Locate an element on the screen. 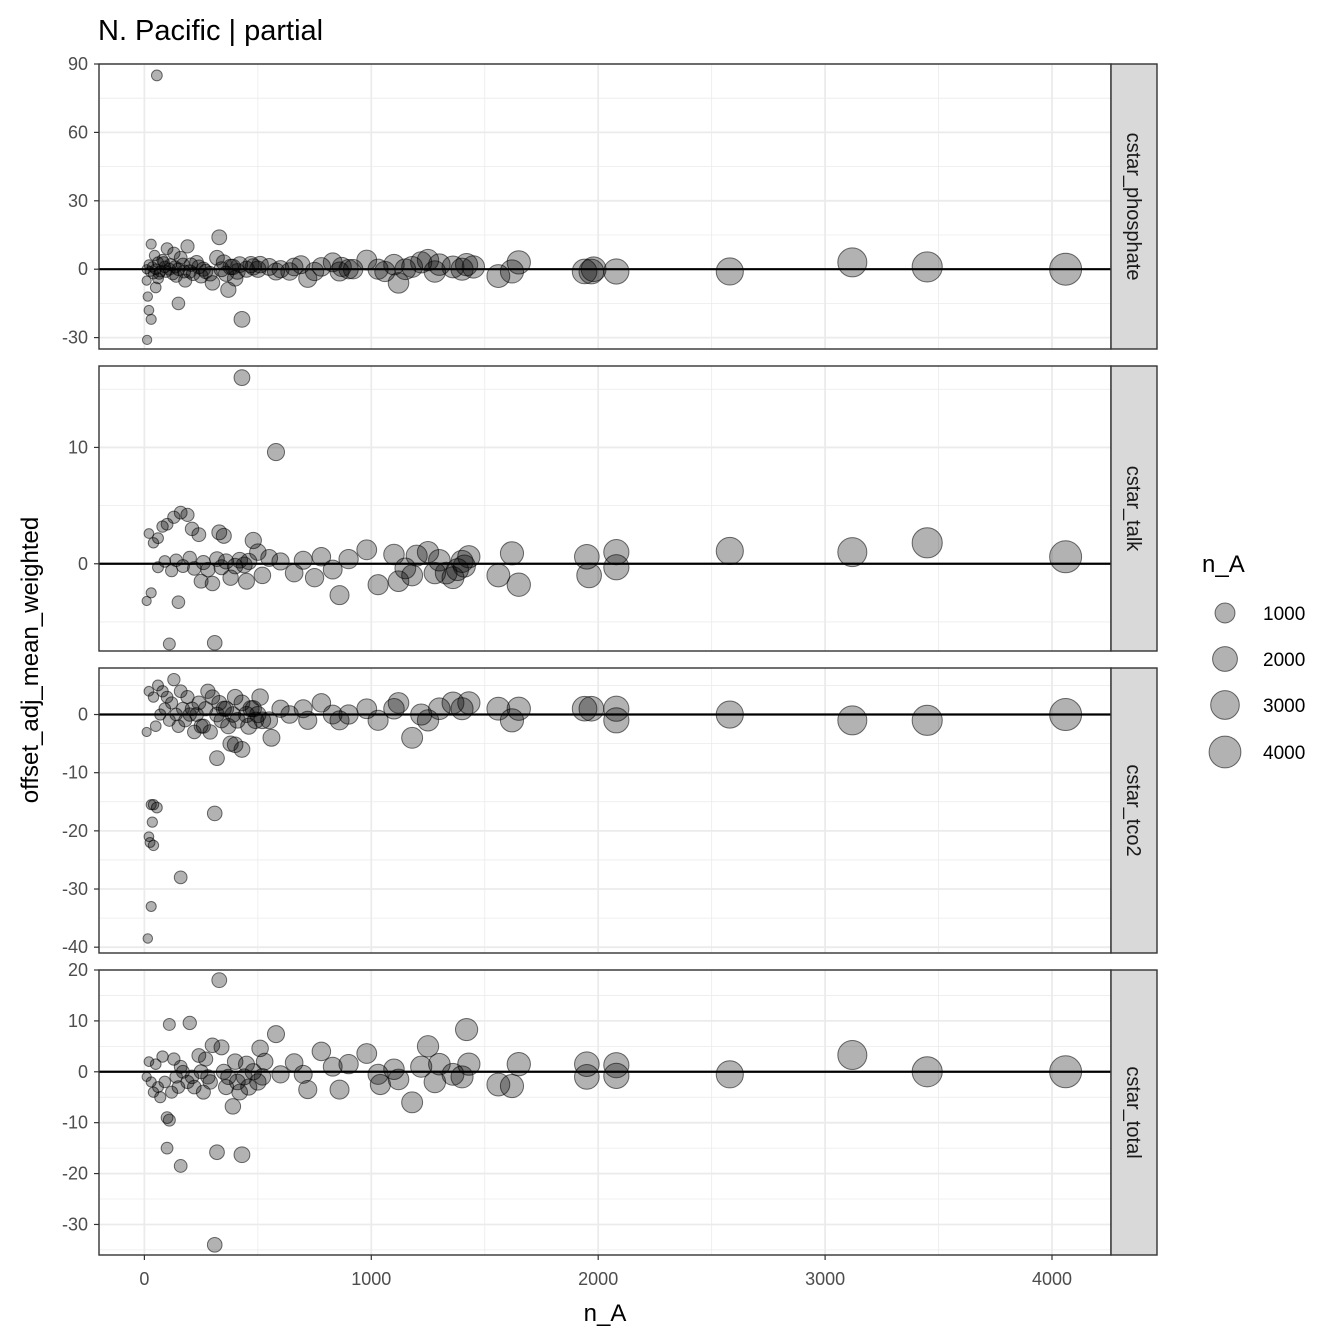  y-tick-label: -10 is located at coordinates (75, 773).